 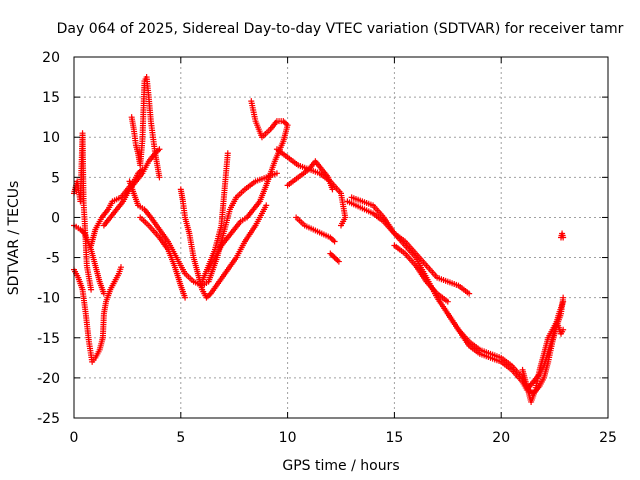 What do you see at coordinates (501, 438) in the screenshot?
I see `x-tick-label: 20` at bounding box center [501, 438].